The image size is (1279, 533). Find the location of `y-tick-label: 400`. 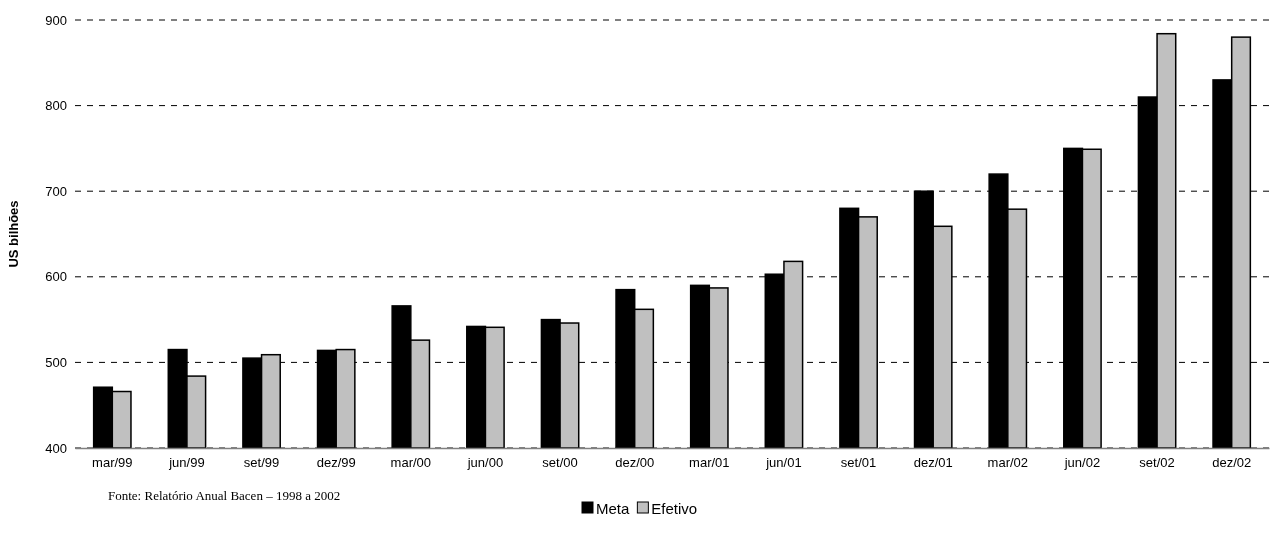

y-tick-label: 400 is located at coordinates (56, 448).